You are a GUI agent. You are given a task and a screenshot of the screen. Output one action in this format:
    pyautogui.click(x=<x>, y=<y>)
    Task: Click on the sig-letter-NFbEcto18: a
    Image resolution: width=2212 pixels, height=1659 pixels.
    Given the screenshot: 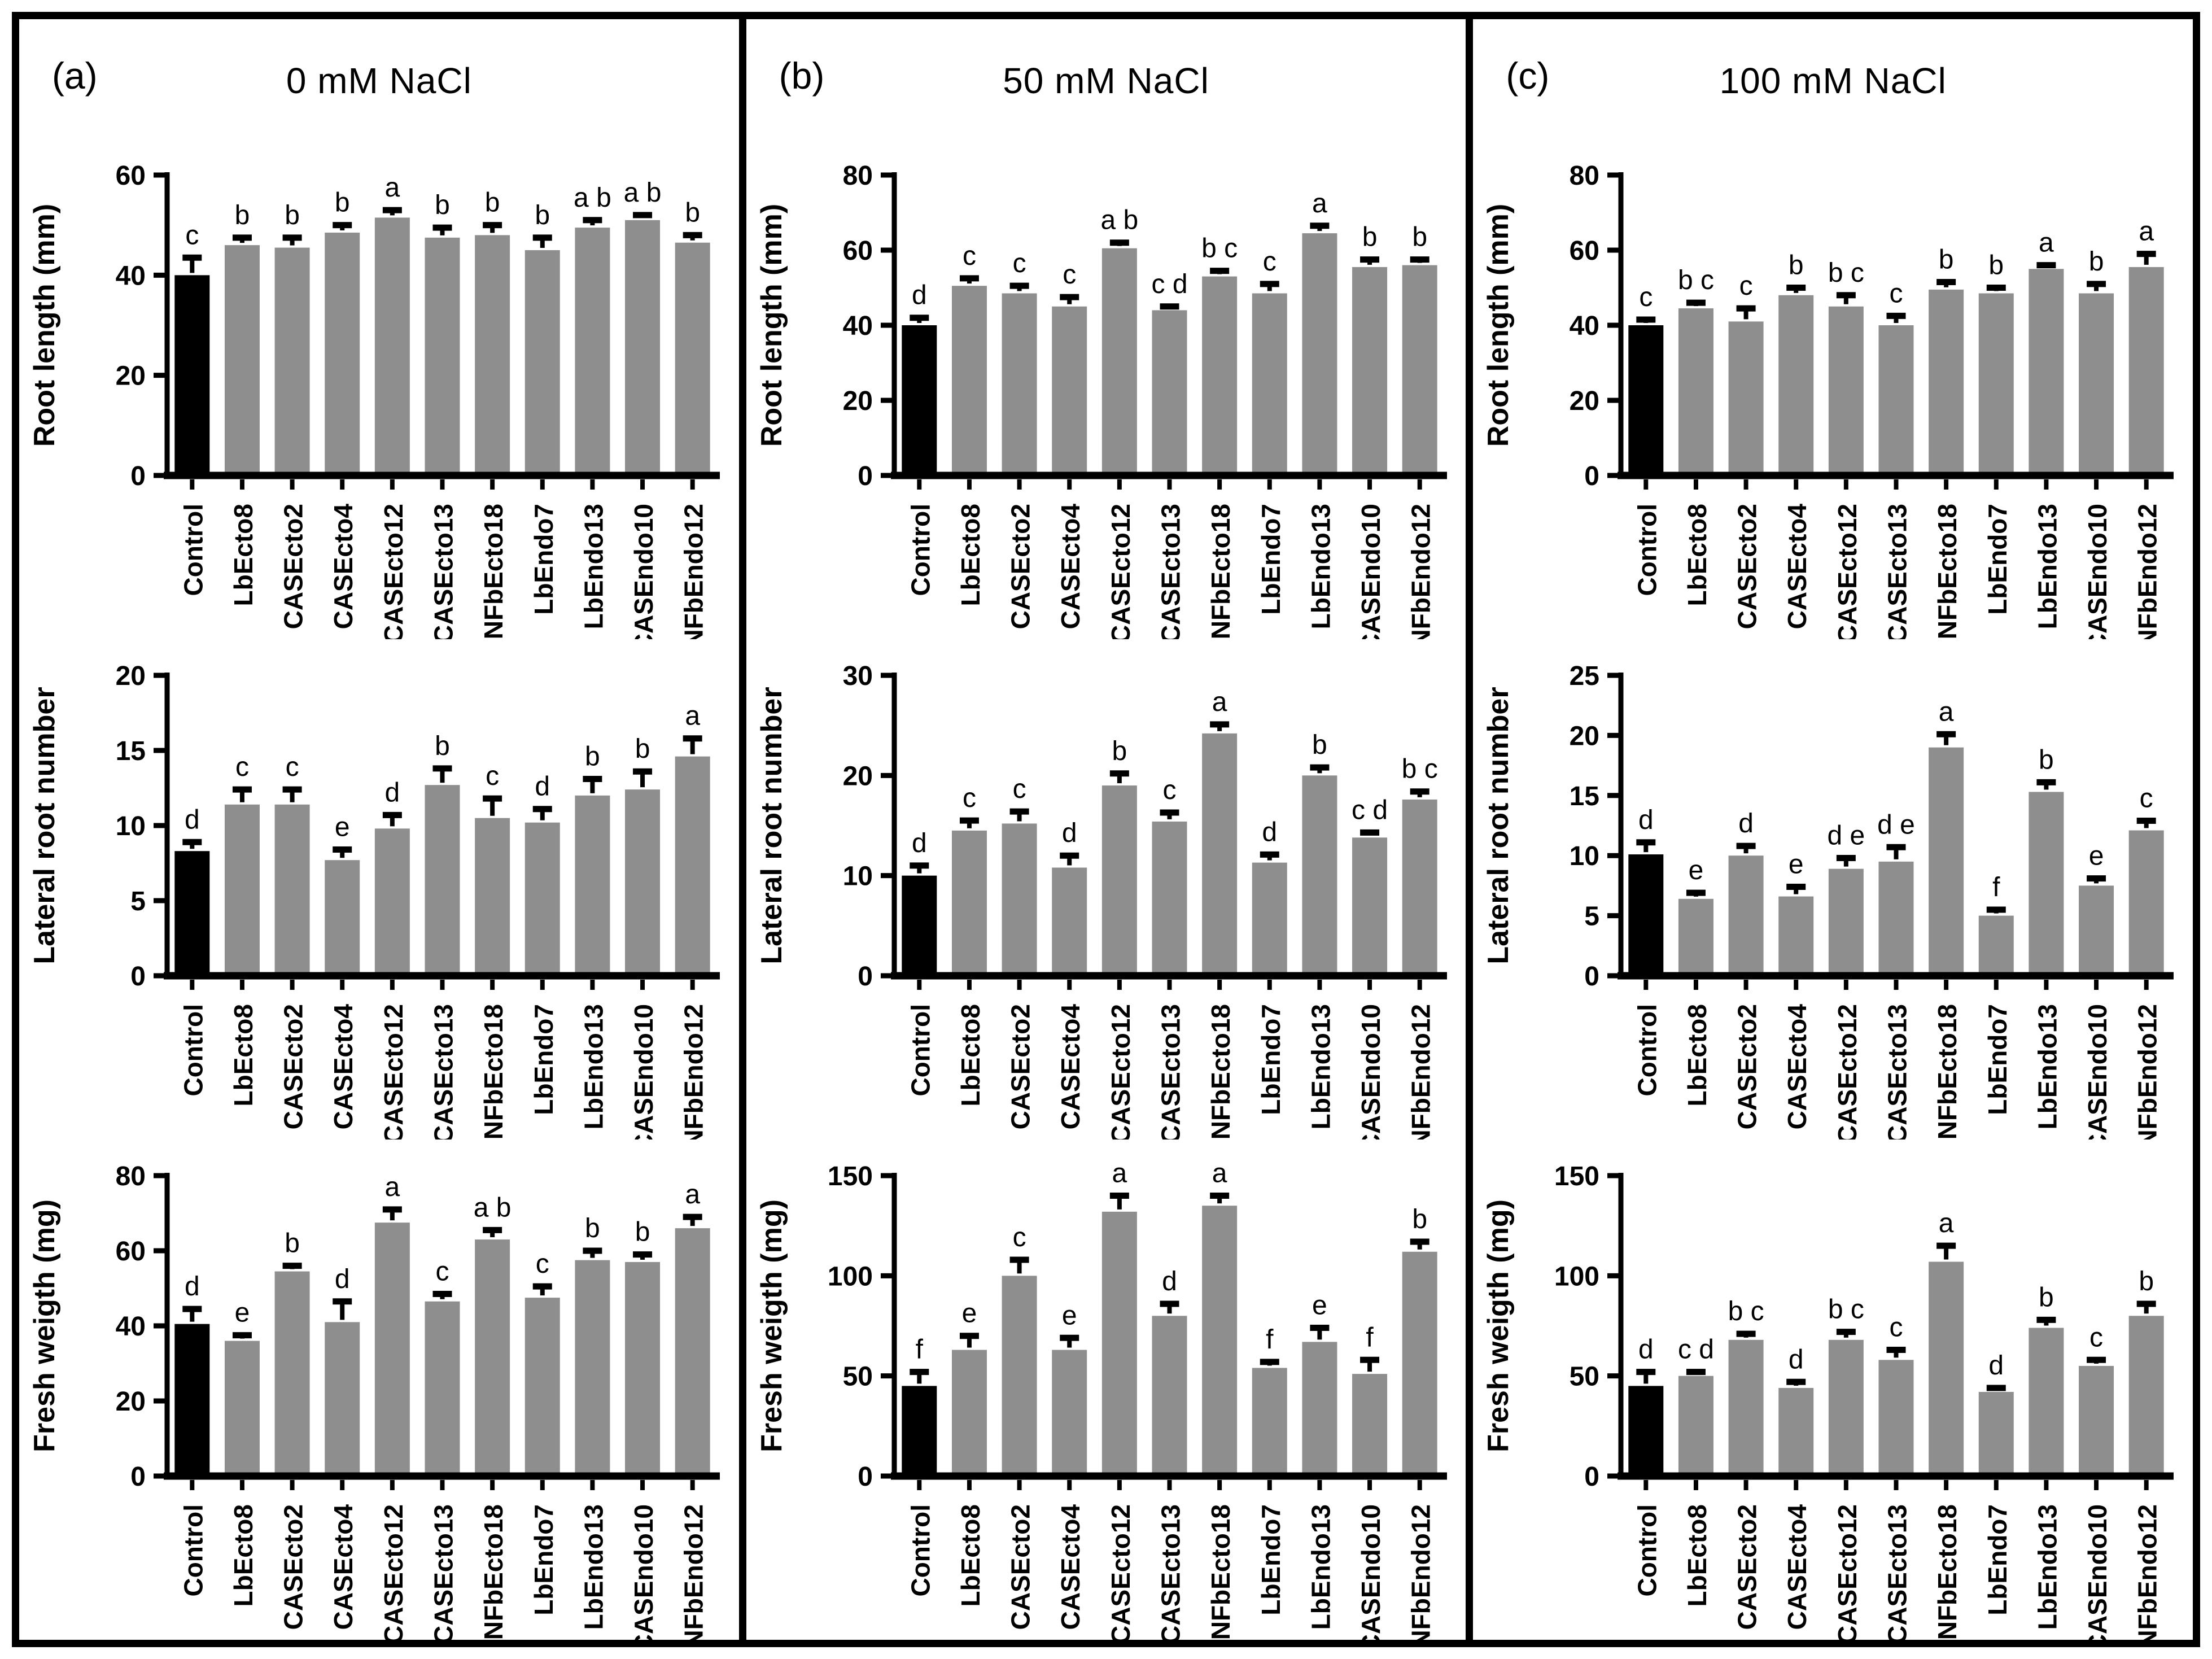 What is the action you would take?
    pyautogui.click(x=1946, y=712)
    